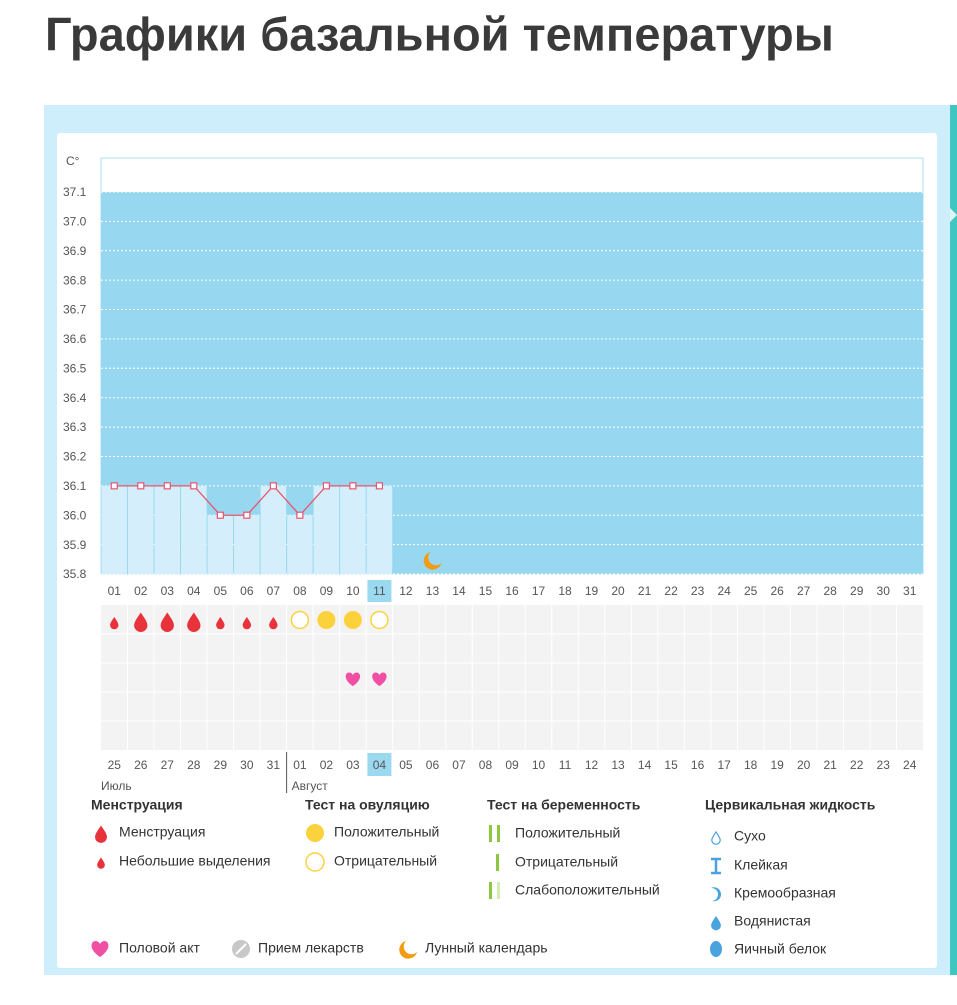 The width and height of the screenshot is (957, 1005). I want to click on legend-heading: Менструация, so click(137, 805).